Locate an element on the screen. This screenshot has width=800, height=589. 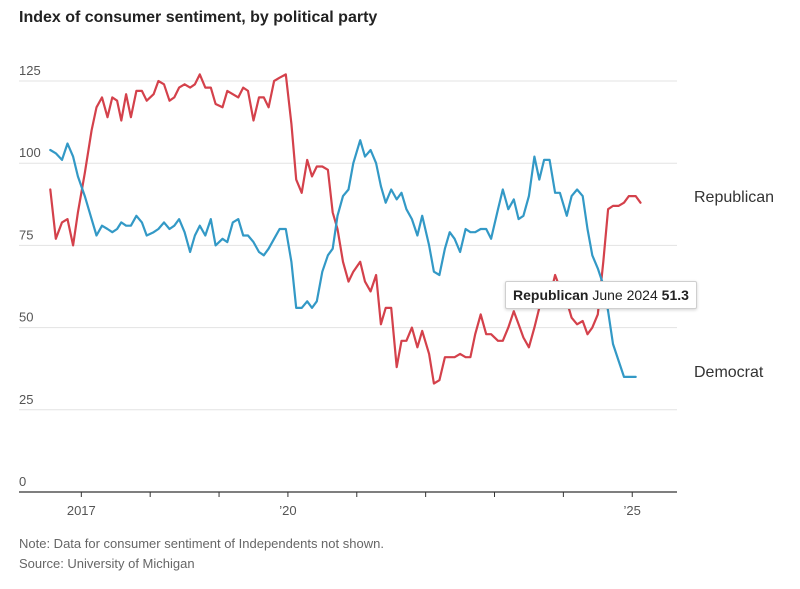
y-tick-label: 25 is located at coordinates (26, 399).